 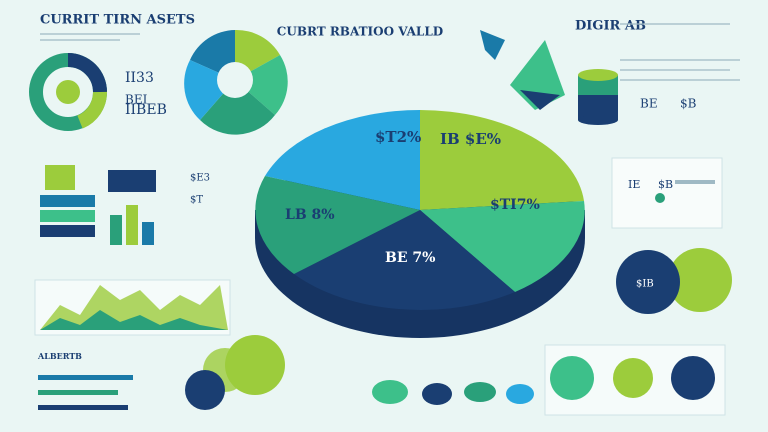 What do you see at coordinates (695, 182) in the screenshot?
I see `rule` at bounding box center [695, 182].